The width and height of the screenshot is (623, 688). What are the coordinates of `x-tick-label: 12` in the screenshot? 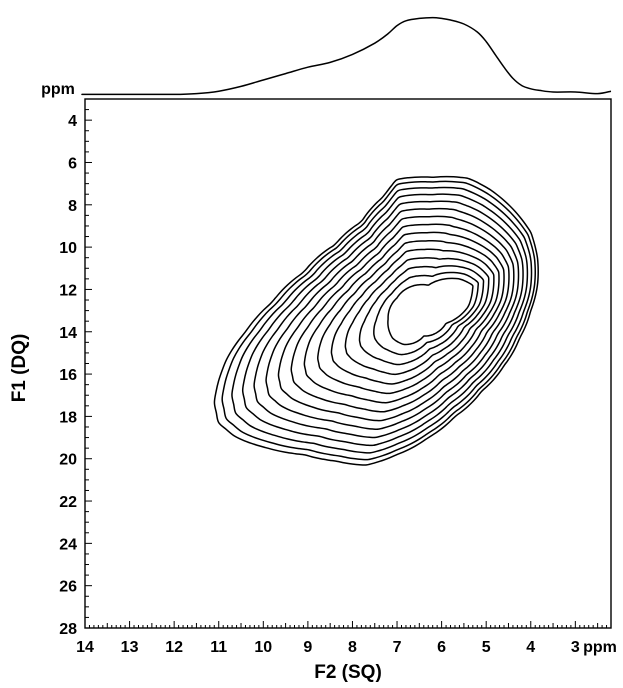 It's located at (174, 647).